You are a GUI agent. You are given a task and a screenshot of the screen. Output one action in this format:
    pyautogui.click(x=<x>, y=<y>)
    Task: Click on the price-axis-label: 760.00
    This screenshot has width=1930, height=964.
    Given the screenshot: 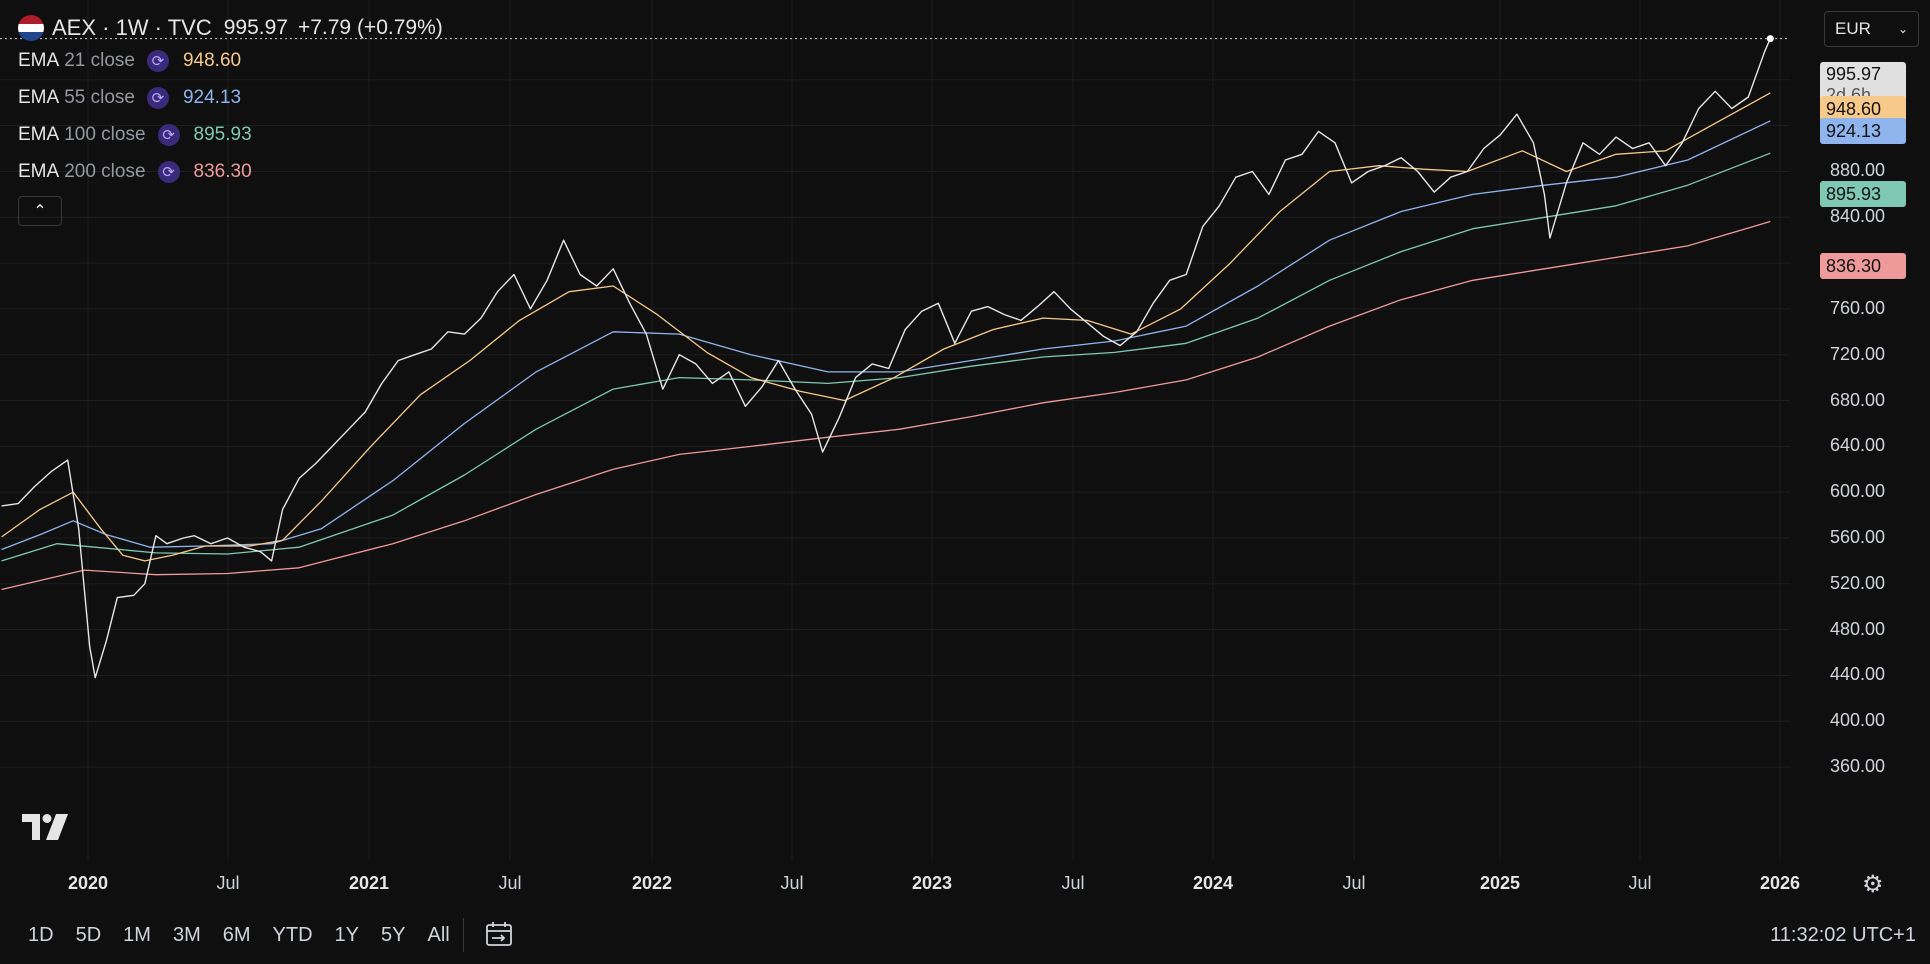 What is the action you would take?
    pyautogui.click(x=1858, y=307)
    